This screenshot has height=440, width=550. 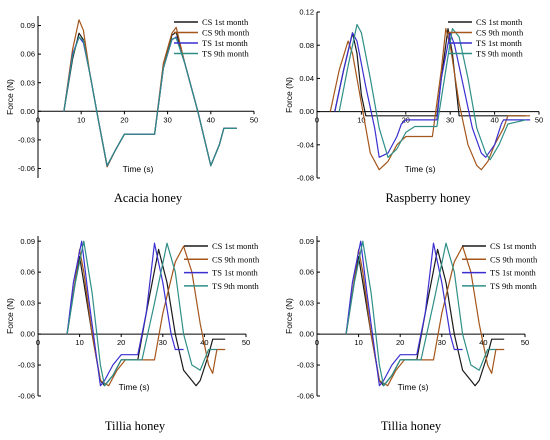 What do you see at coordinates (306, 78) in the screenshot?
I see `y-tick-label: 0.04` at bounding box center [306, 78].